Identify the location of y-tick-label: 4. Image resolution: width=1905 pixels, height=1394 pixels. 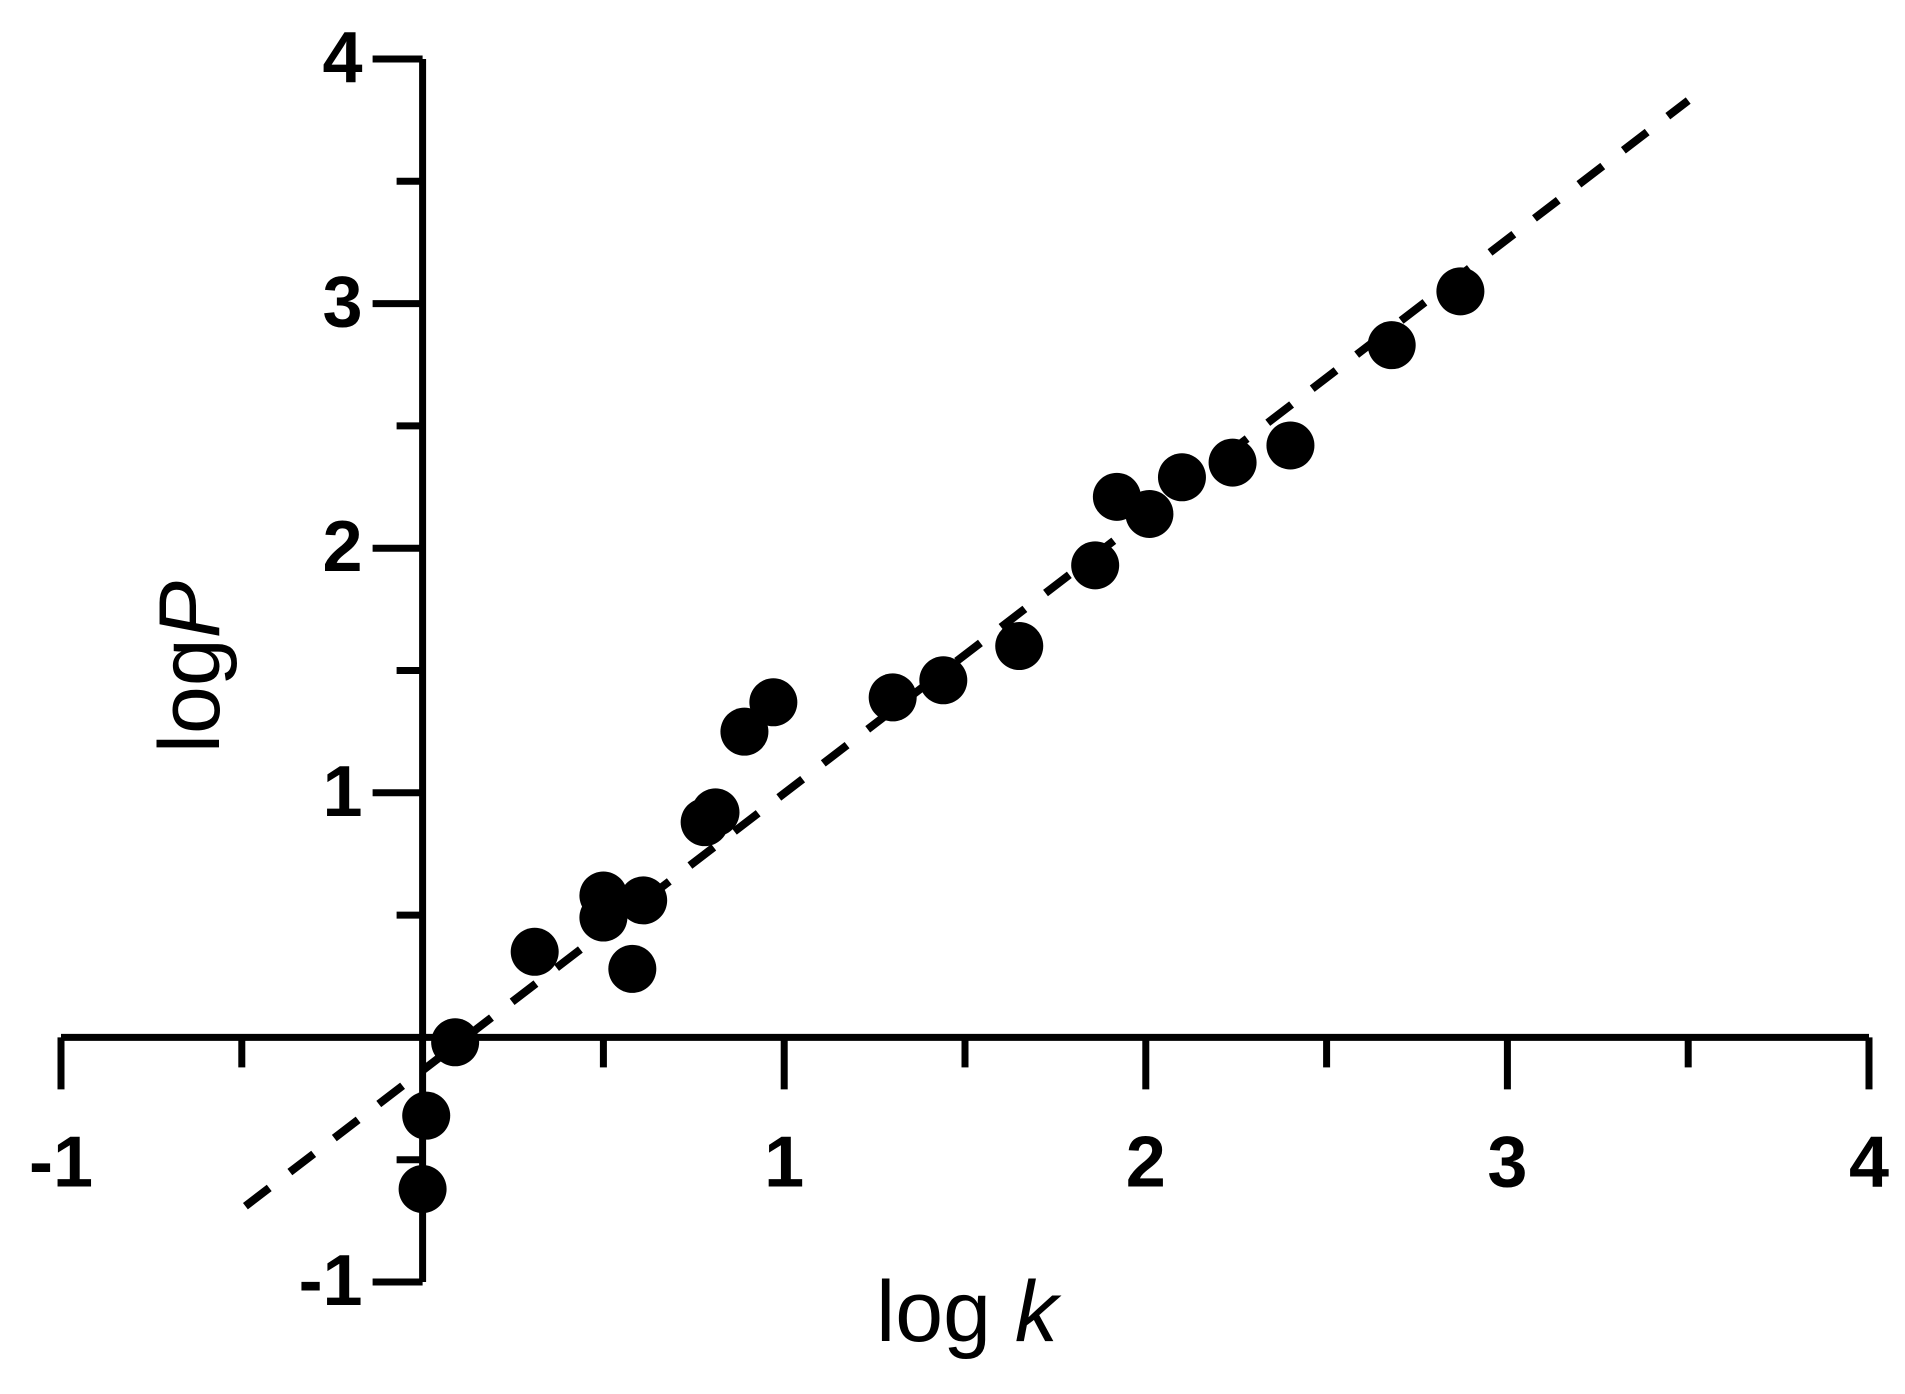
(343, 58).